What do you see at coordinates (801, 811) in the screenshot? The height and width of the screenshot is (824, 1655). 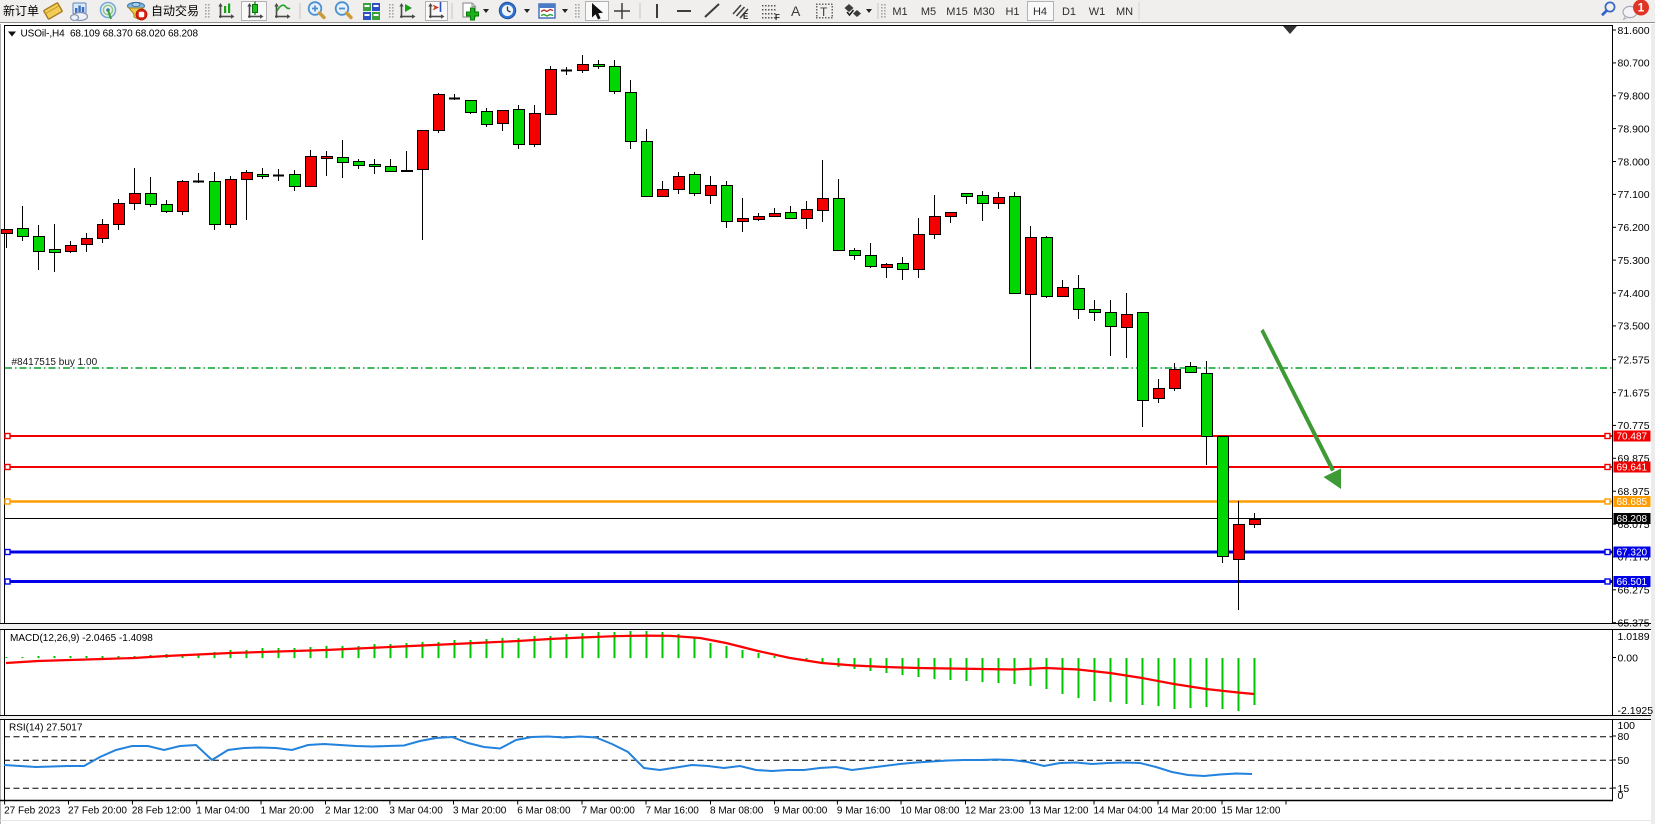 I see `svg-text: 9 Mar 00:00` at bounding box center [801, 811].